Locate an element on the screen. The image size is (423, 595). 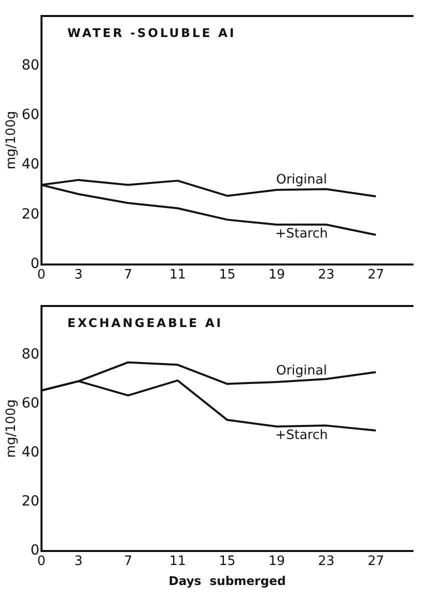
x-axis-title: Days submerged is located at coordinates (227, 581).